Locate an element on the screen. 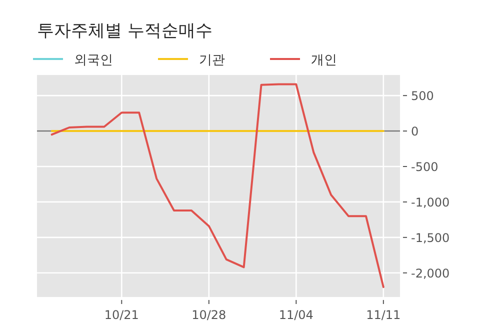  y-tick-label: 500 is located at coordinates (422, 96).